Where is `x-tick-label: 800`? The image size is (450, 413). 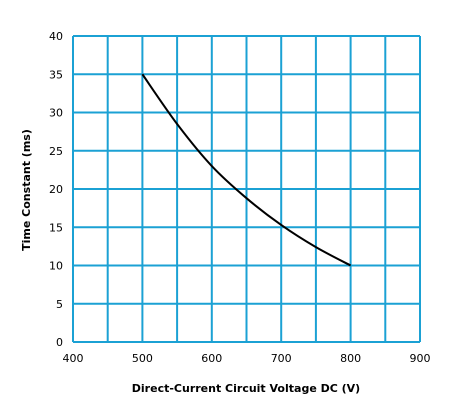 x-tick-label: 800 is located at coordinates (350, 358).